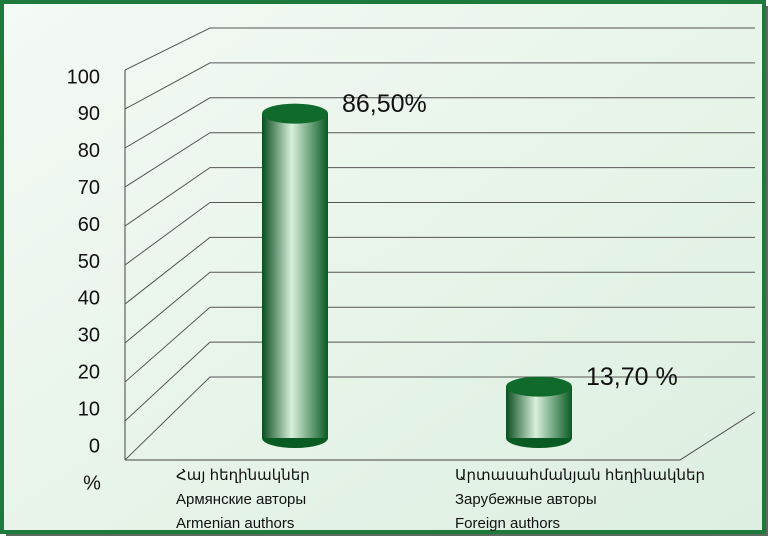 The width and height of the screenshot is (776, 549). Describe the element at coordinates (580, 475) in the screenshot. I see `x-tick-label: Արտասահմանյան հեղինակներ` at that location.